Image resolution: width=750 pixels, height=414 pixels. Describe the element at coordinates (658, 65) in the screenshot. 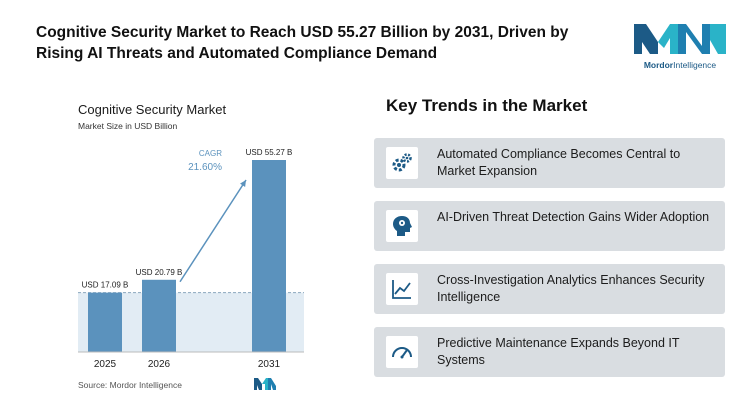

I see `logo-text-bold: Mordor` at that location.